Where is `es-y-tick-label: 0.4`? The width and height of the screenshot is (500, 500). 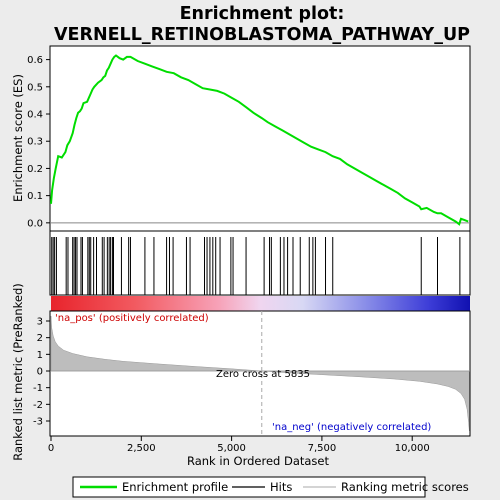
es-y-tick-label: 0.4 is located at coordinates (35, 115).